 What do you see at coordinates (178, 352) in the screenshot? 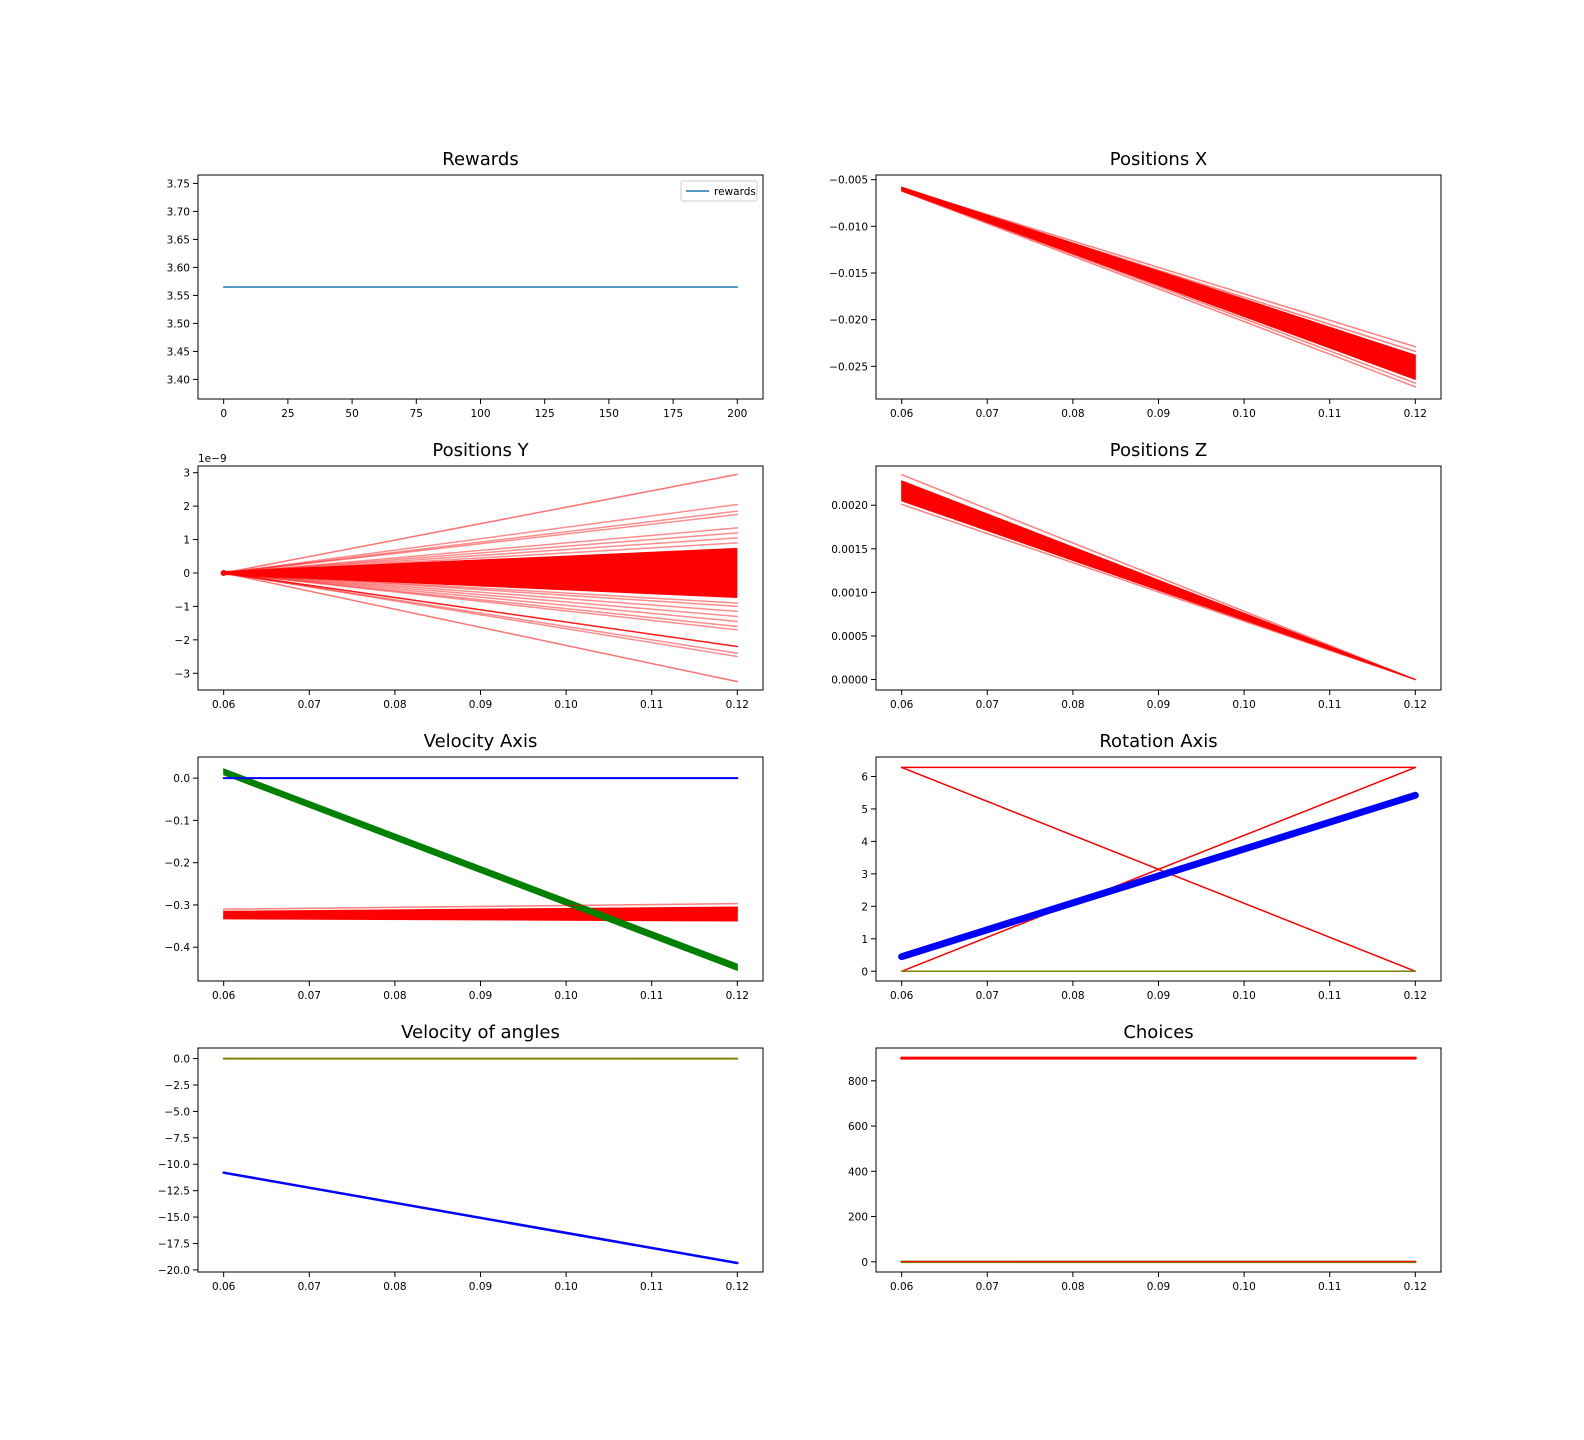
I see `y-tick-label: 3.45` at bounding box center [178, 352].